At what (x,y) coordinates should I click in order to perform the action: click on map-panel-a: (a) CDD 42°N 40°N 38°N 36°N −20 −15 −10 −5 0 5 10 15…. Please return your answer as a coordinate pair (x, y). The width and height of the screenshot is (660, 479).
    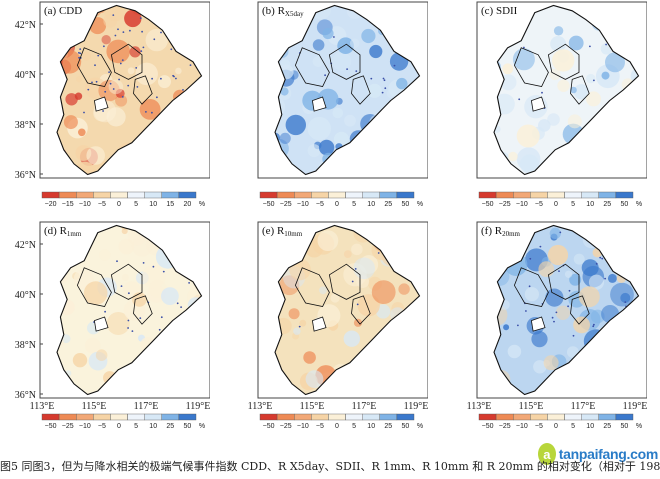
    Looking at the image, I should click on (105, 109).